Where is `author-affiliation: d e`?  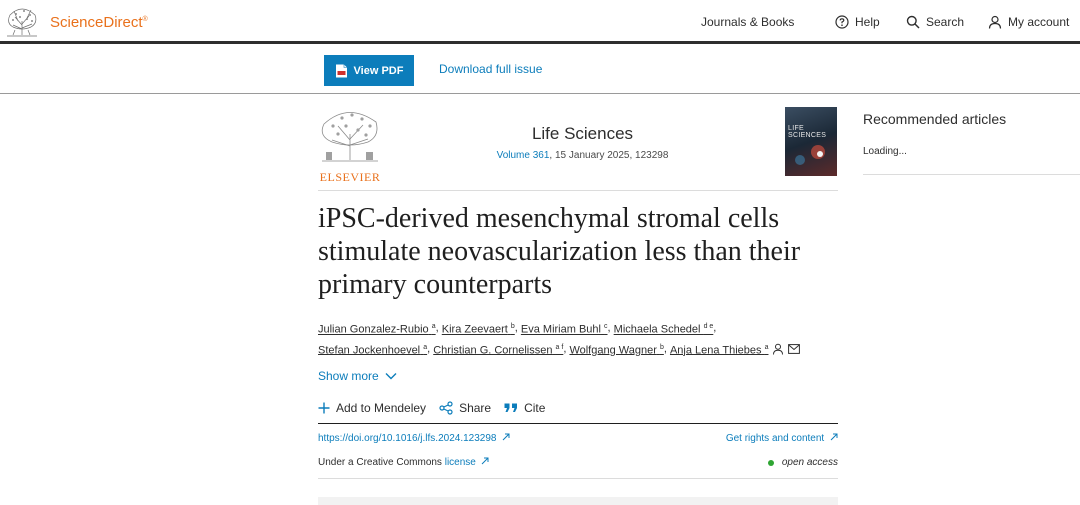
author-affiliation: d e is located at coordinates (708, 326).